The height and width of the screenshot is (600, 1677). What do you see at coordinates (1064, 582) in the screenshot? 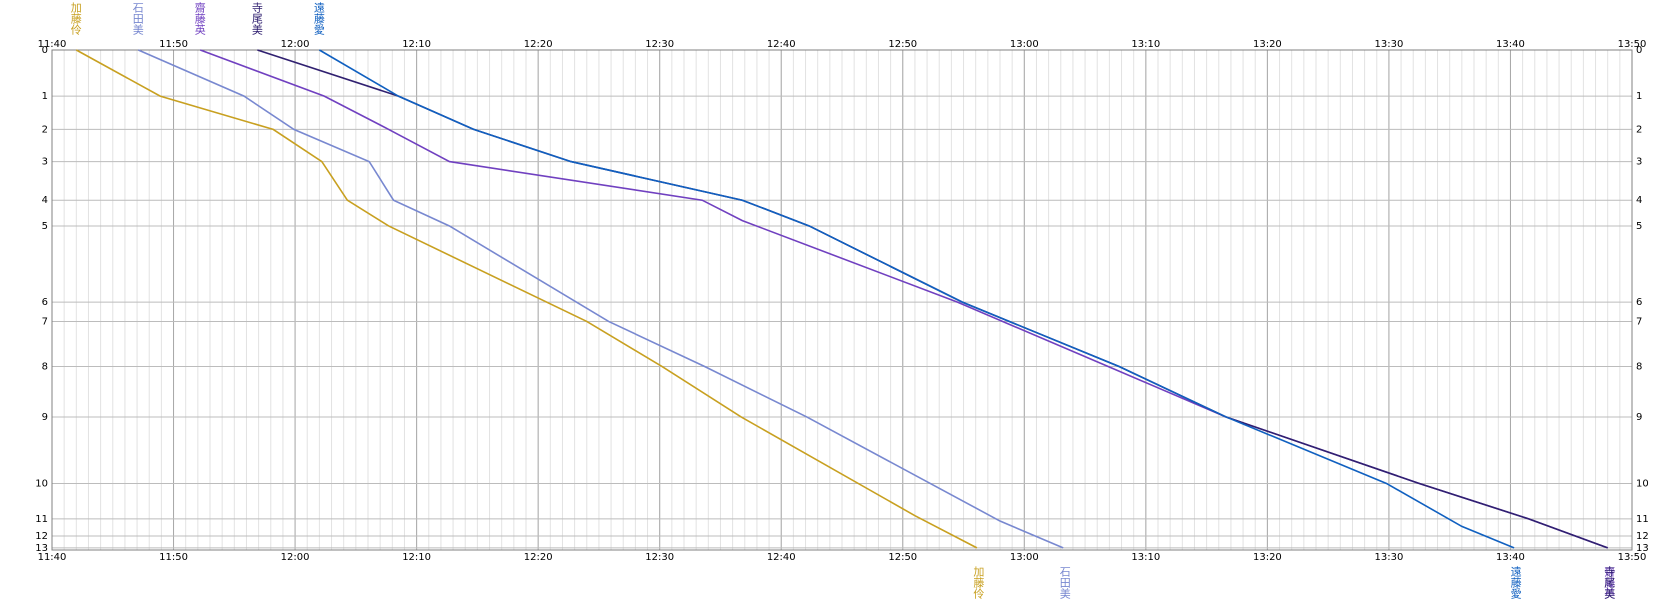
I see `series-name-end: 石田美` at bounding box center [1064, 582].